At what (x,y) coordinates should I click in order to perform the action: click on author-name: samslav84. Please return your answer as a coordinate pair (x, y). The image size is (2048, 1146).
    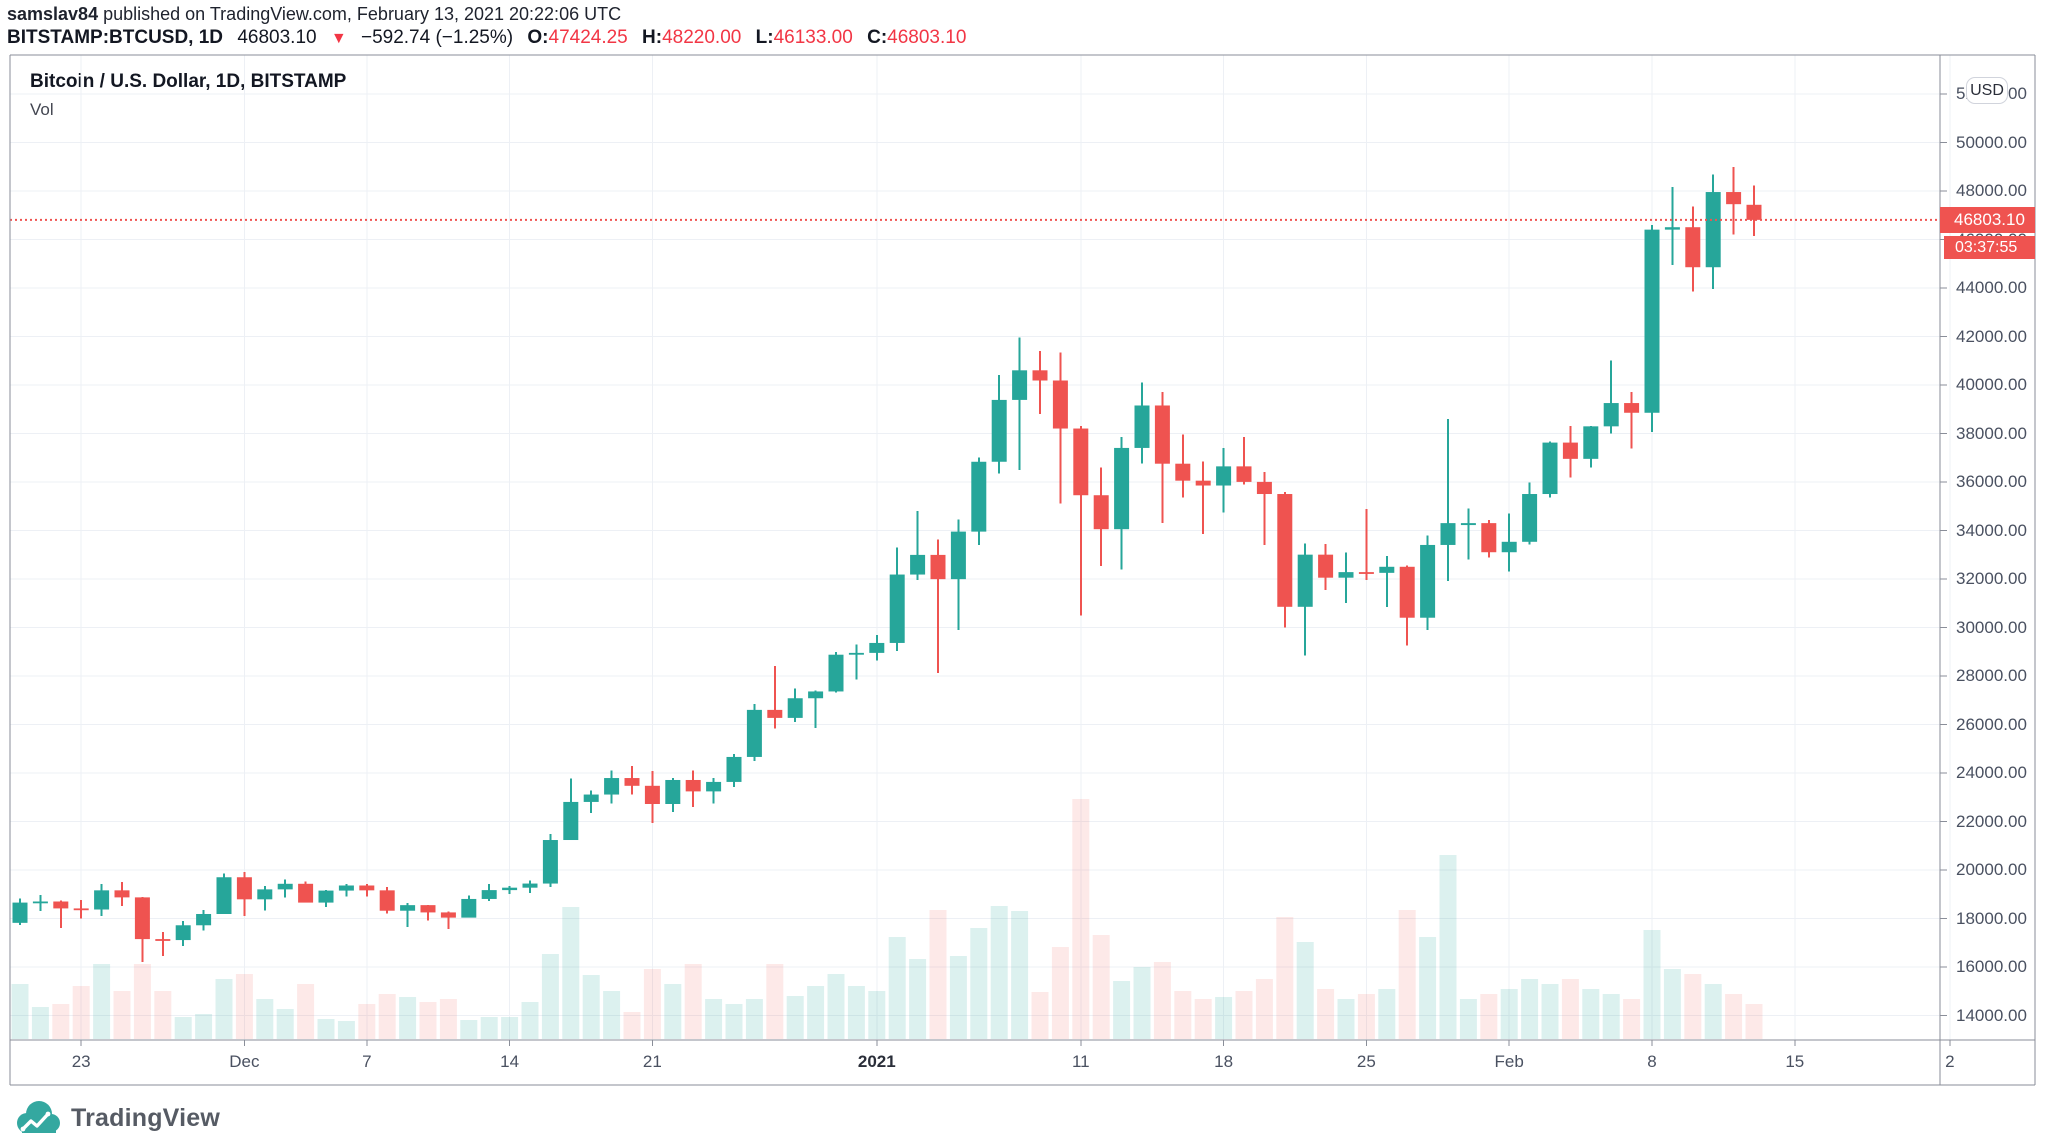
    Looking at the image, I should click on (53, 14).